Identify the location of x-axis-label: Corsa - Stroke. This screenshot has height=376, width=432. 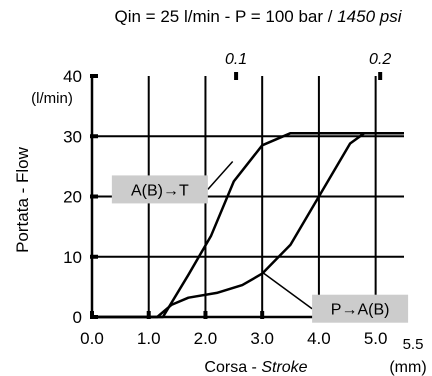
(255, 367).